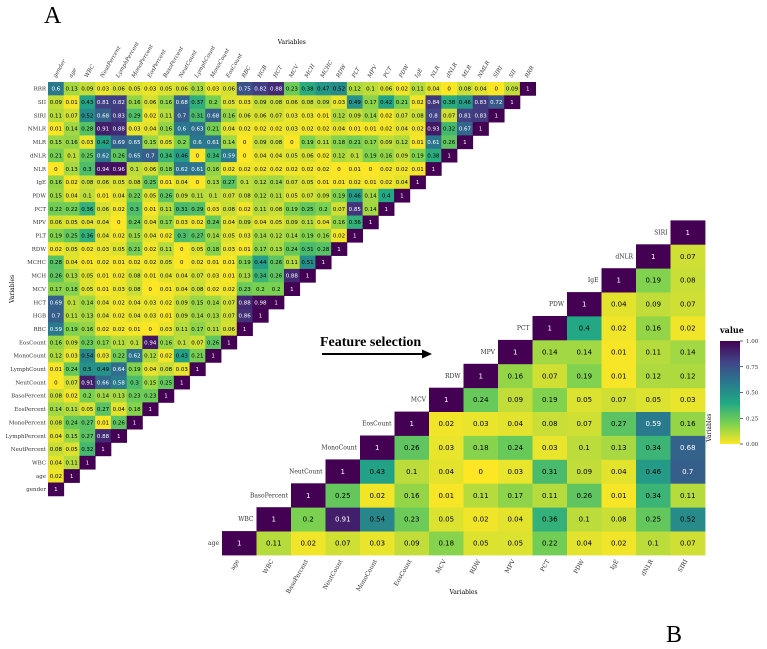  Describe the element at coordinates (355, 223) in the screenshot. I see `cell-value: 0.36` at that location.